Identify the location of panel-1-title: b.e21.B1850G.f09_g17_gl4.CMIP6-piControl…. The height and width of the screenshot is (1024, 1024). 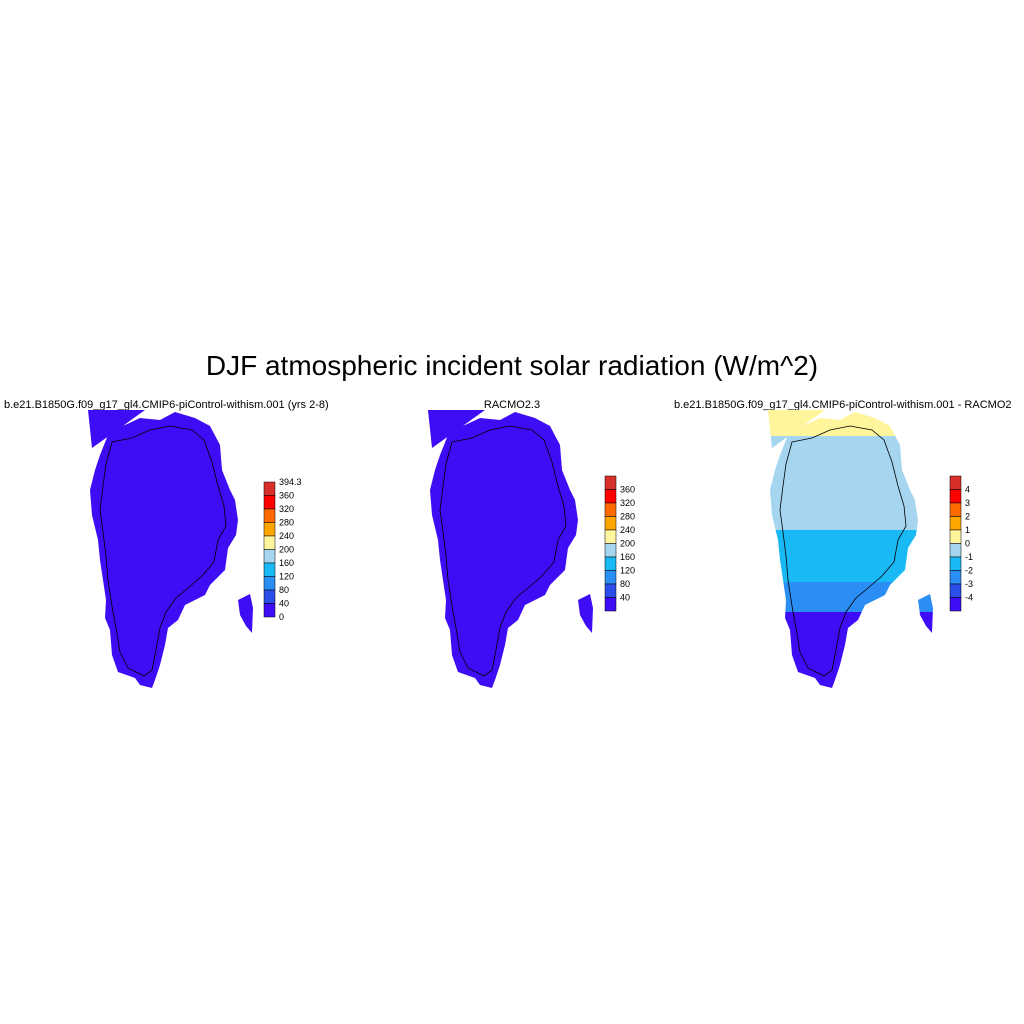
(166, 405).